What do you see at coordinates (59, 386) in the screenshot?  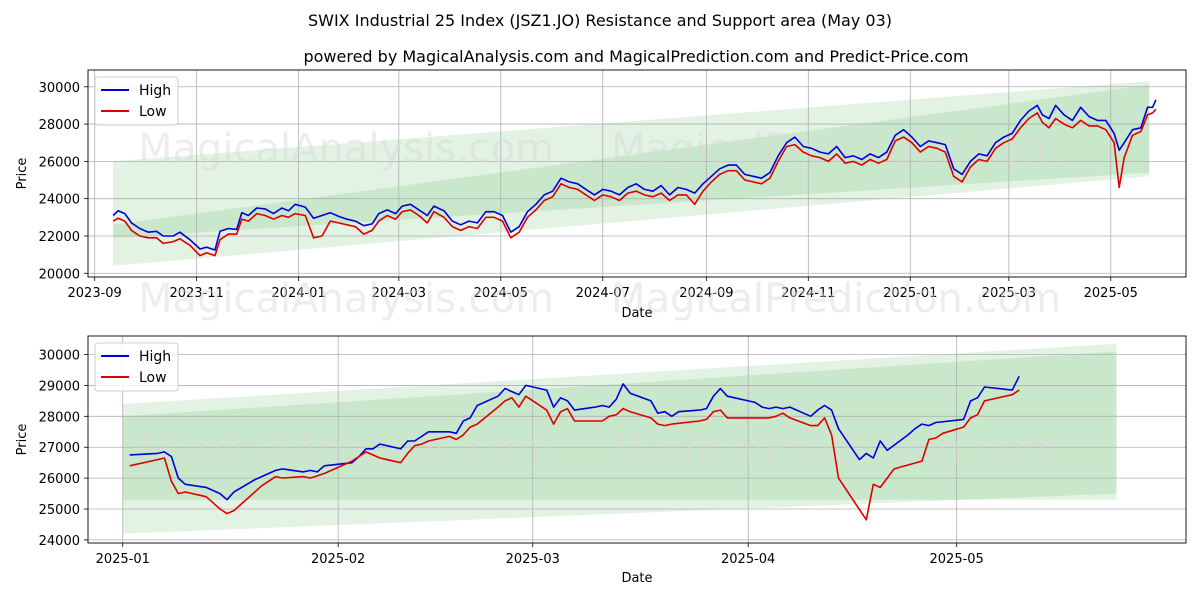 I see `y-tick-label: 29000` at bounding box center [59, 386].